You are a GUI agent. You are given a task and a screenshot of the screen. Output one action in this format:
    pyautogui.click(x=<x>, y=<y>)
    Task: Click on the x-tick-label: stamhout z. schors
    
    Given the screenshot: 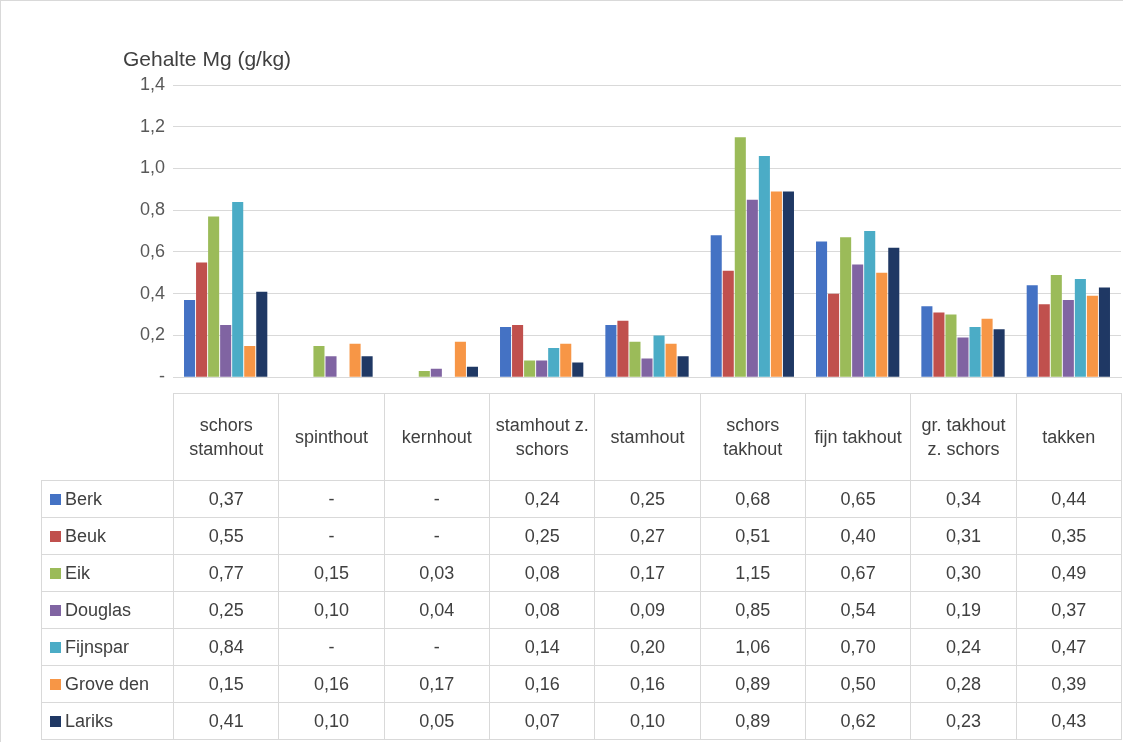 What is the action you would take?
    pyautogui.click(x=542, y=437)
    